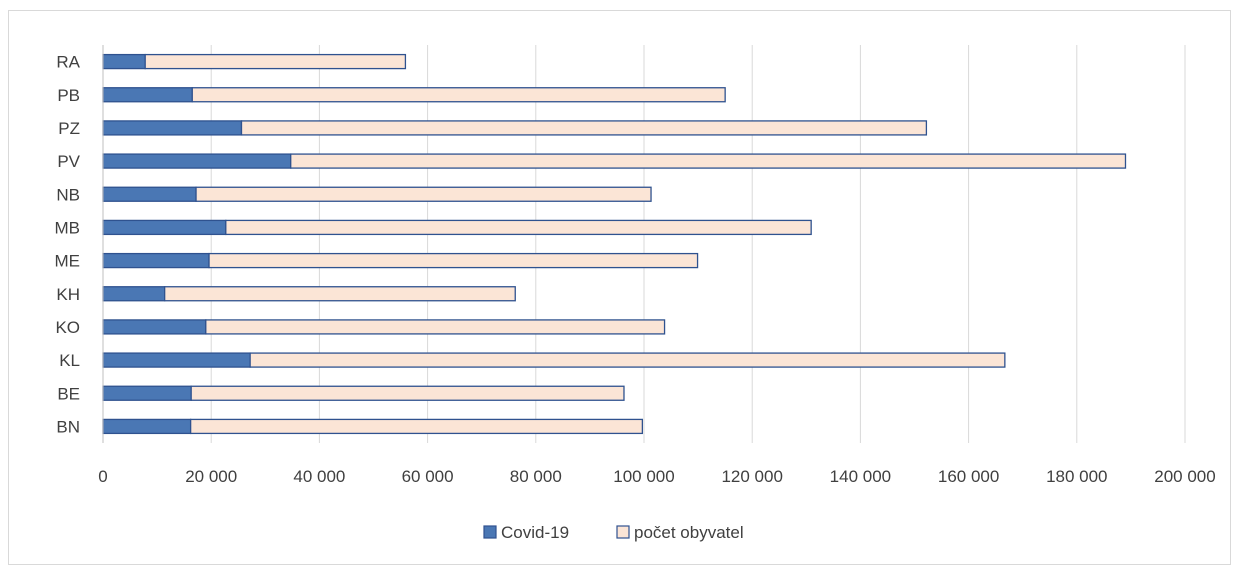  I want to click on legend-swatch-population, so click(623, 532).